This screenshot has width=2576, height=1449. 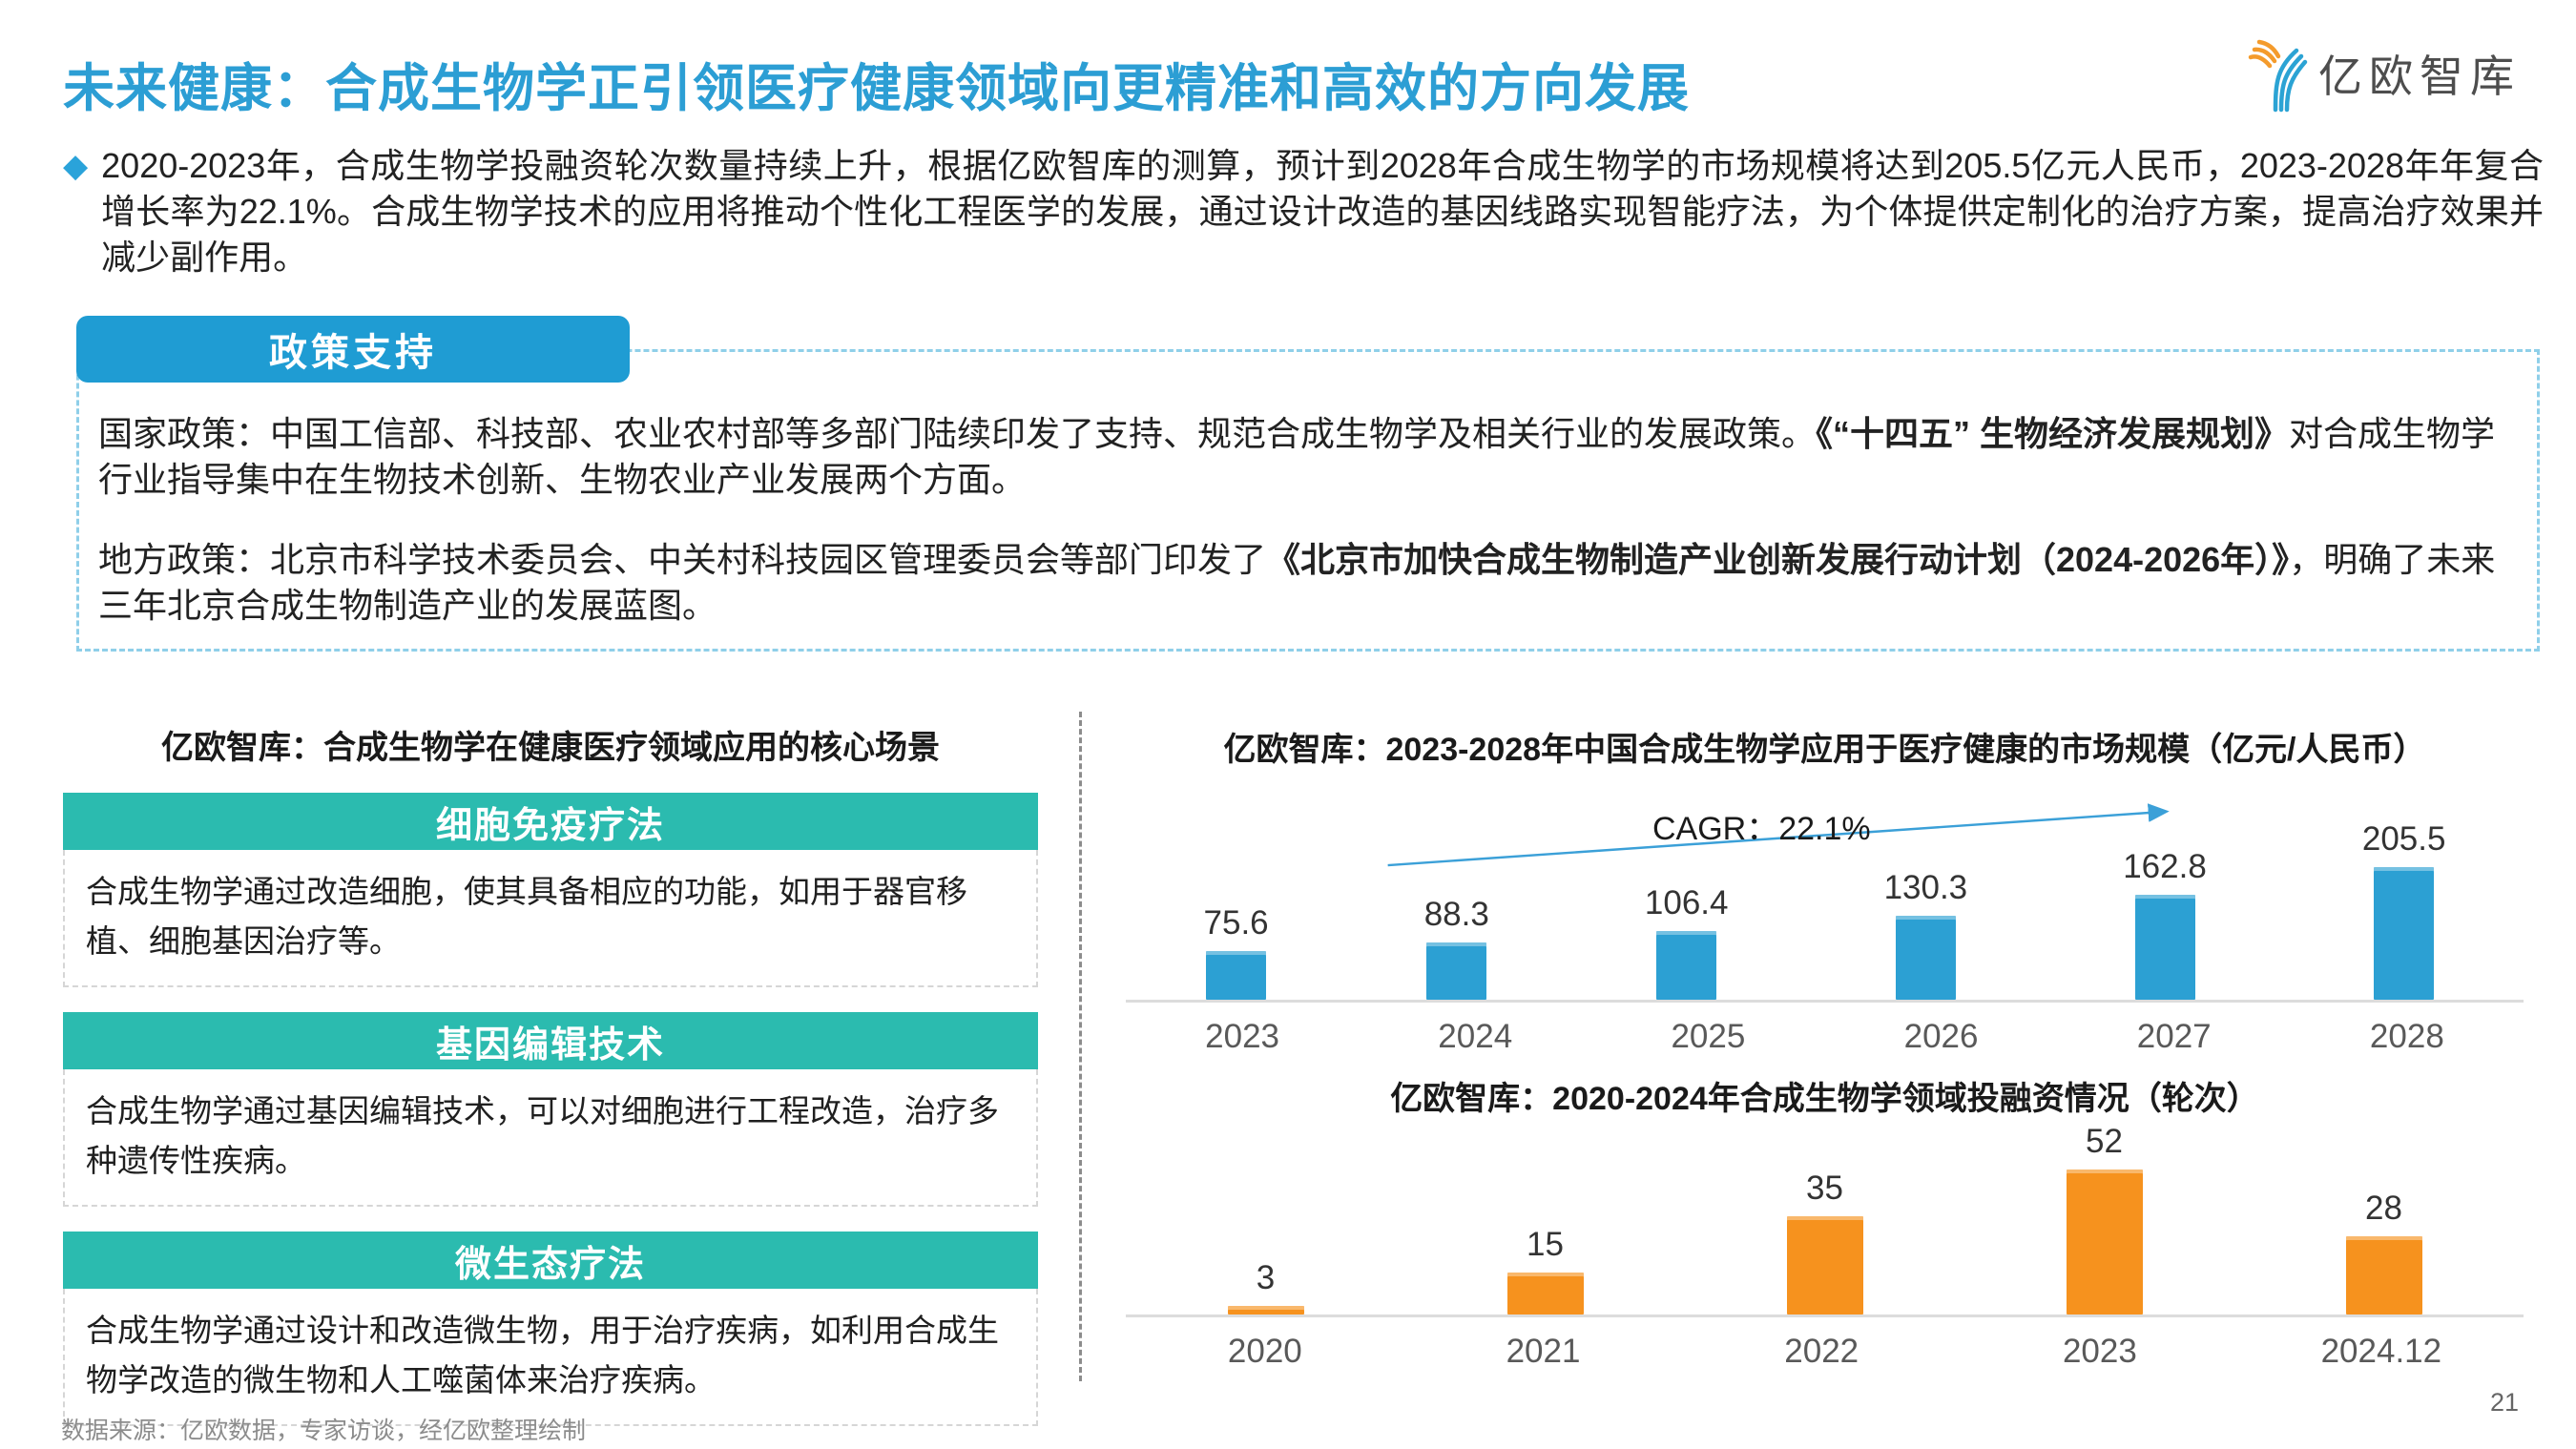 What do you see at coordinates (1761, 829) in the screenshot?
I see `cagr-annotation: CAGR：22.1%` at bounding box center [1761, 829].